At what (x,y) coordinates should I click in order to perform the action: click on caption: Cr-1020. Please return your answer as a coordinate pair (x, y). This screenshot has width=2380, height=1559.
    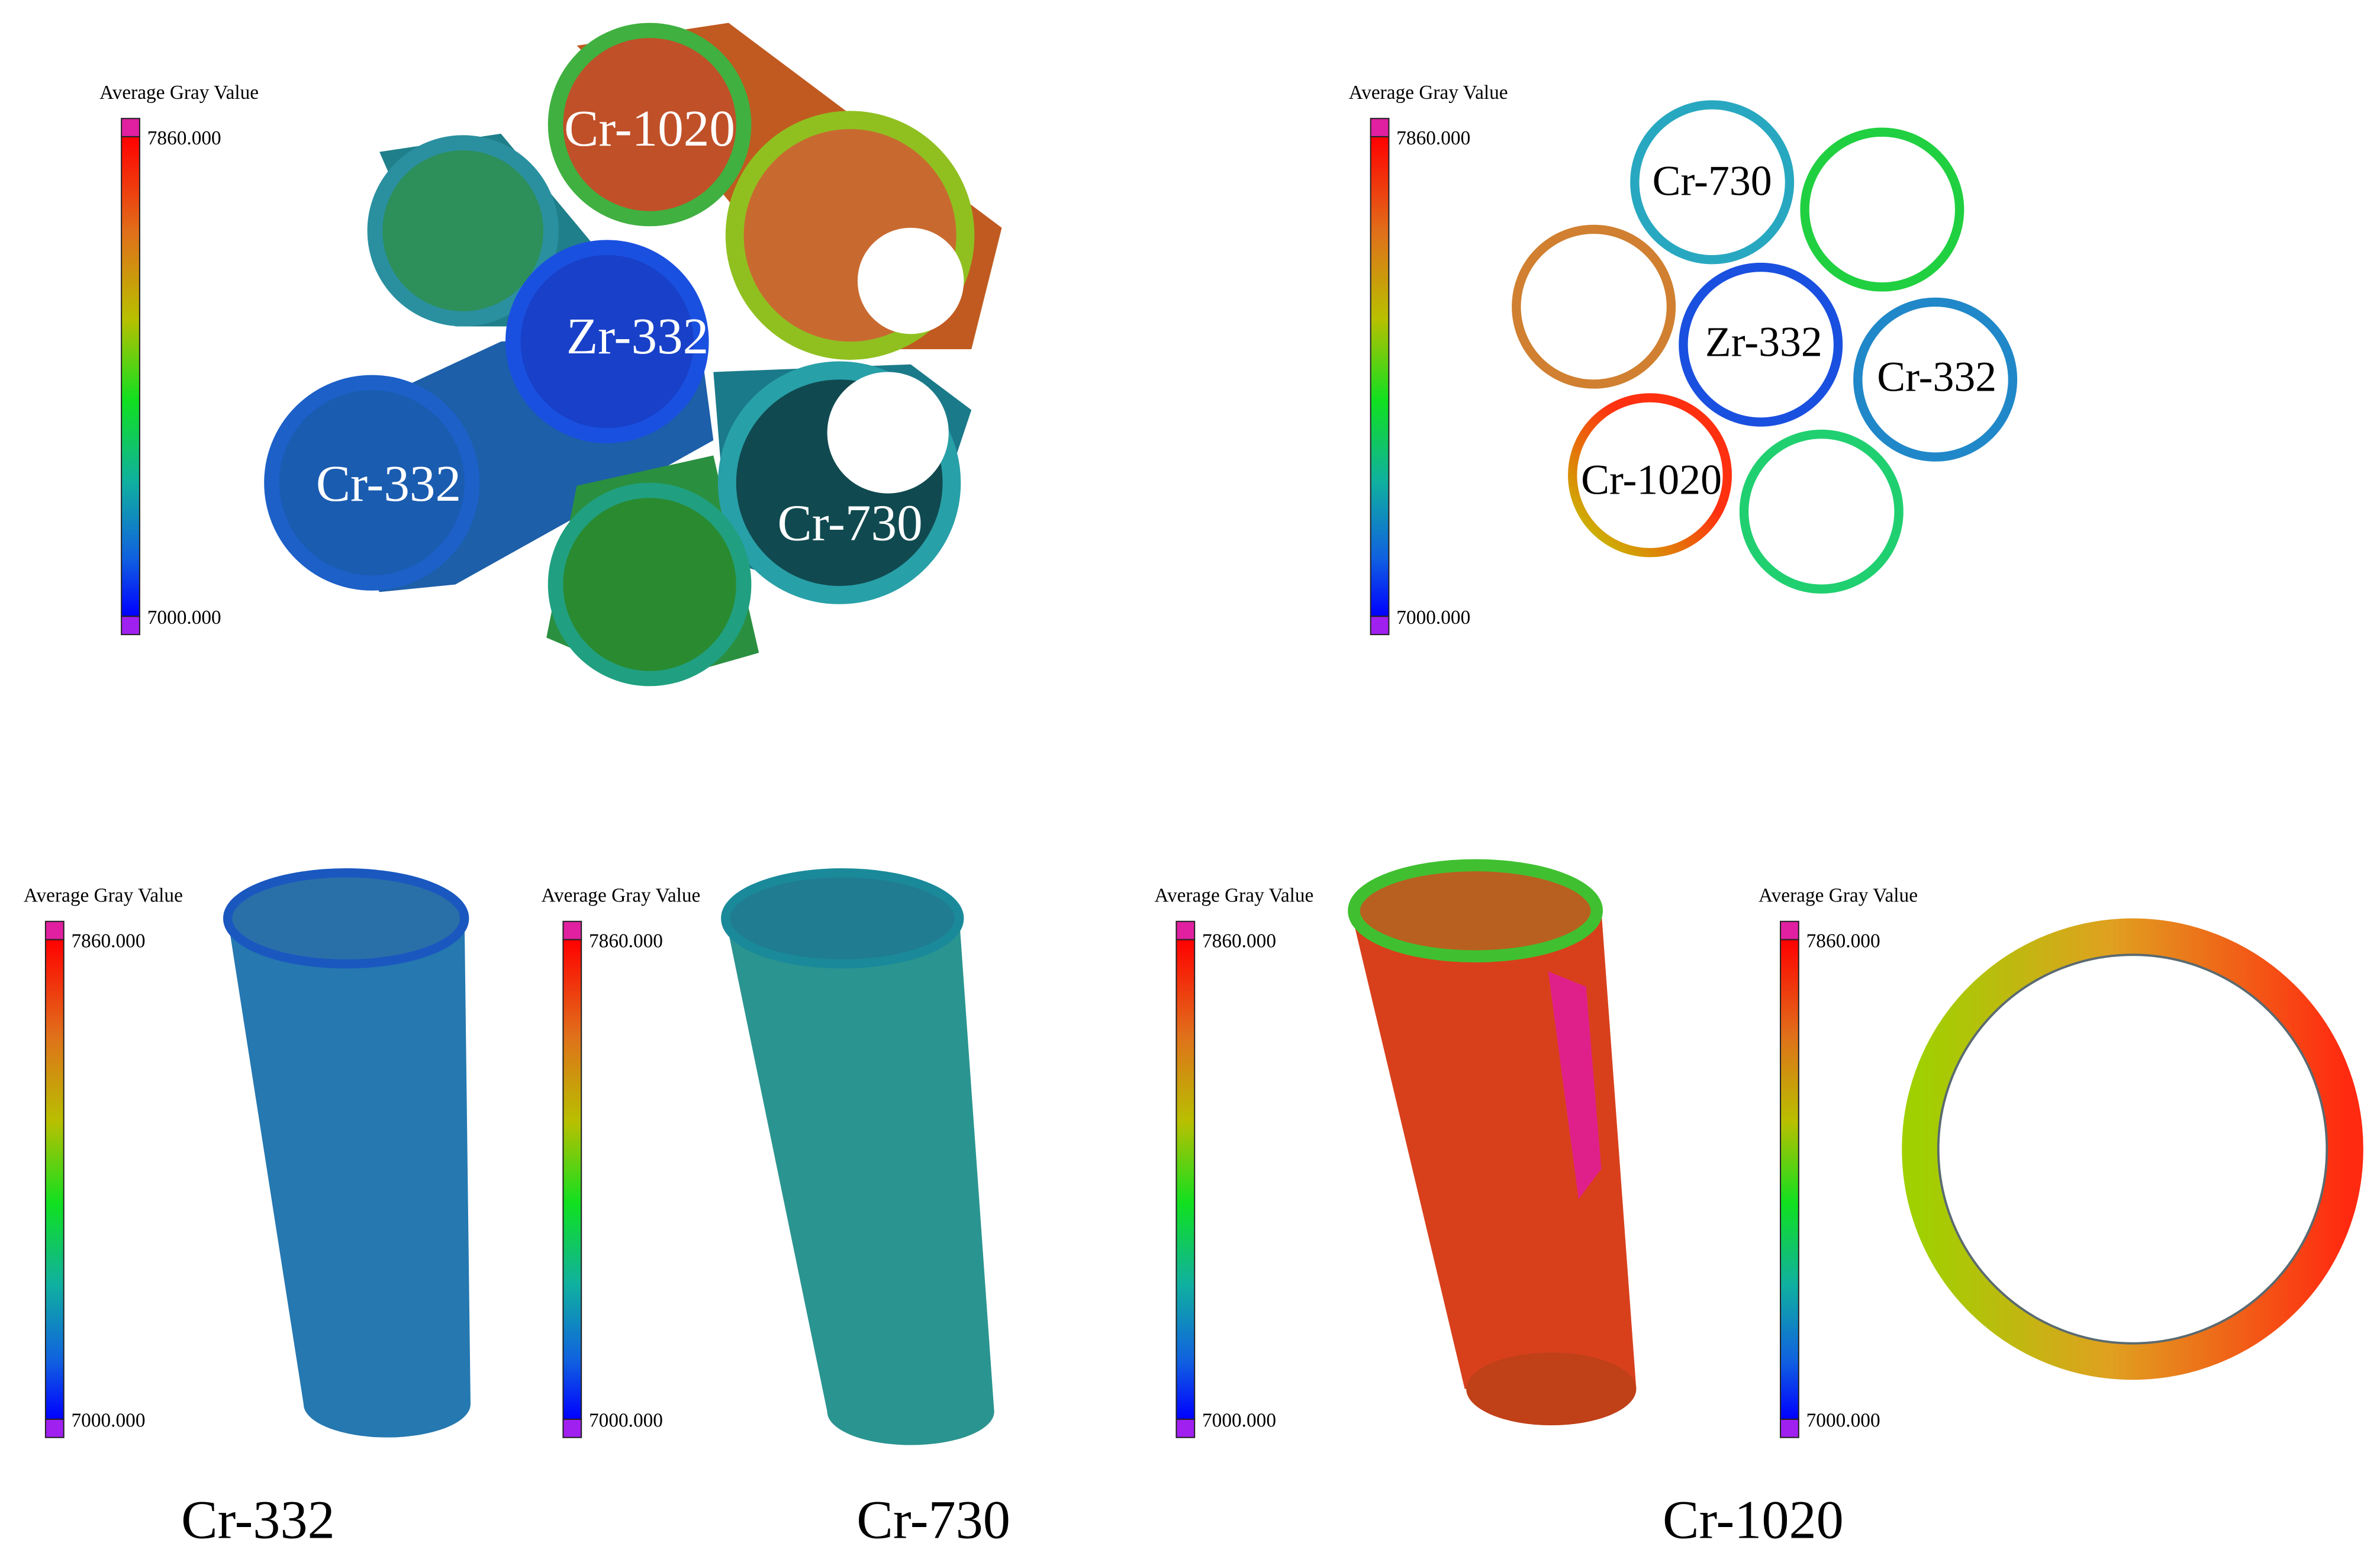
    Looking at the image, I should click on (1753, 1520).